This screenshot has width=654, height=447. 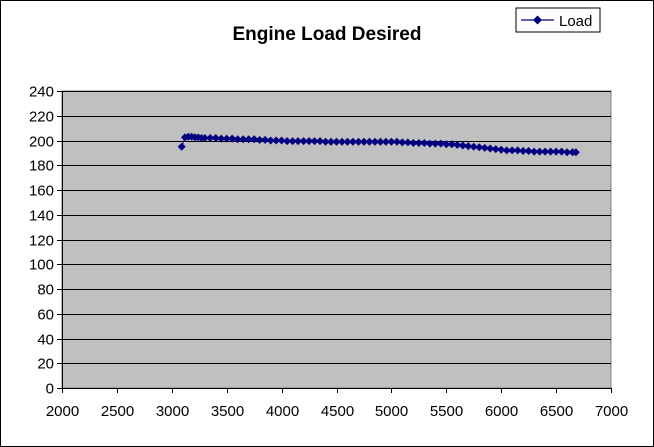 What do you see at coordinates (41, 142) in the screenshot?
I see `y-tick-label: 200` at bounding box center [41, 142].